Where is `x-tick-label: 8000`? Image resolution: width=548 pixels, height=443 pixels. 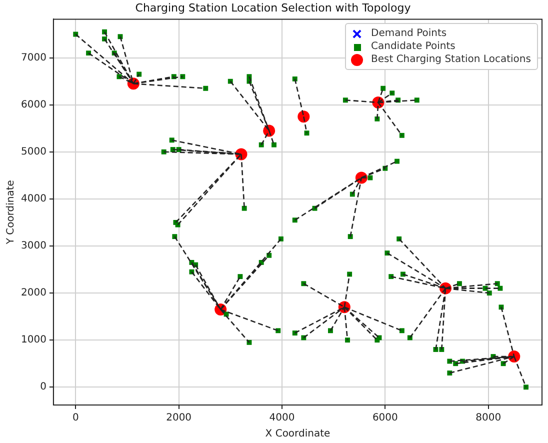
x-tick-label: 8000 is located at coordinates (489, 418).